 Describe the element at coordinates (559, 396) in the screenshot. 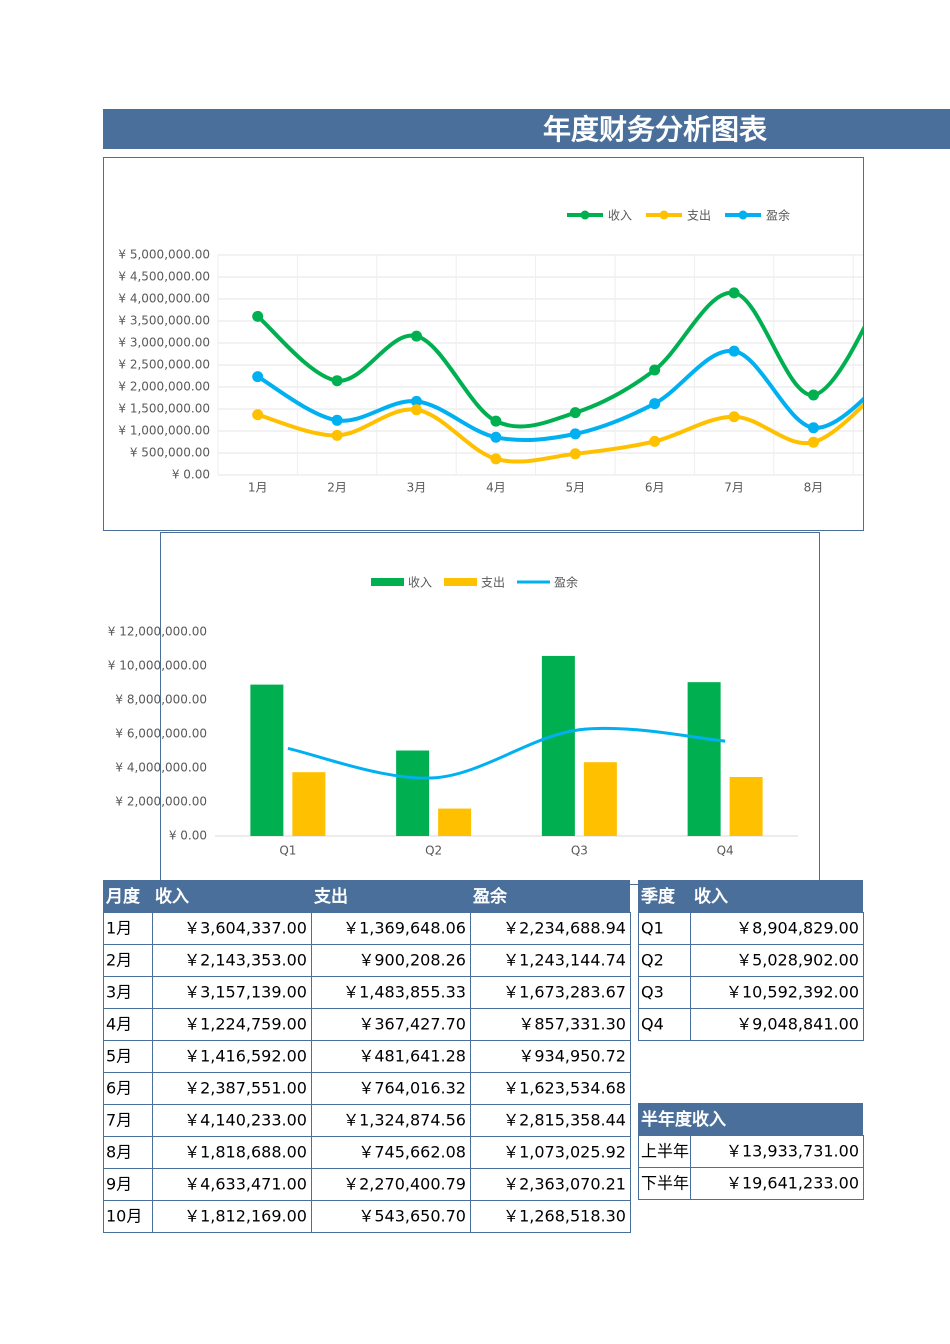

I see `series-line` at that location.